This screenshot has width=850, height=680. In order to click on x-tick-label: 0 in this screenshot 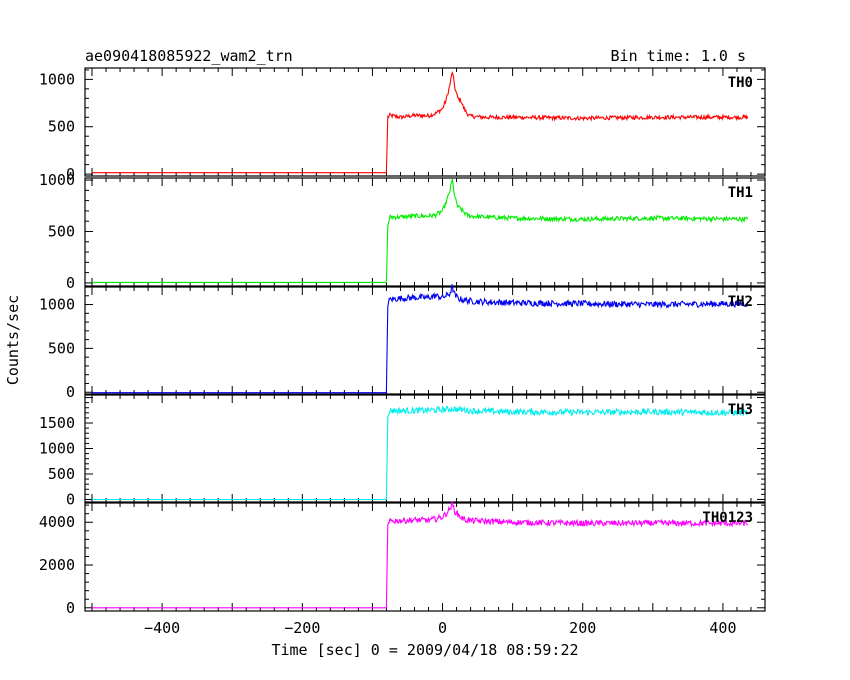, I will do `click(442, 628)`.